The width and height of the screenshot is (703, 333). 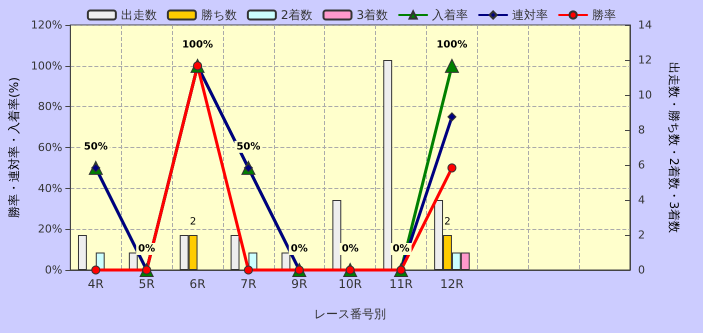 What do you see at coordinates (14, 147) in the screenshot?
I see `y-axis-title: 勝率・連対率・入着率(%)` at bounding box center [14, 147].